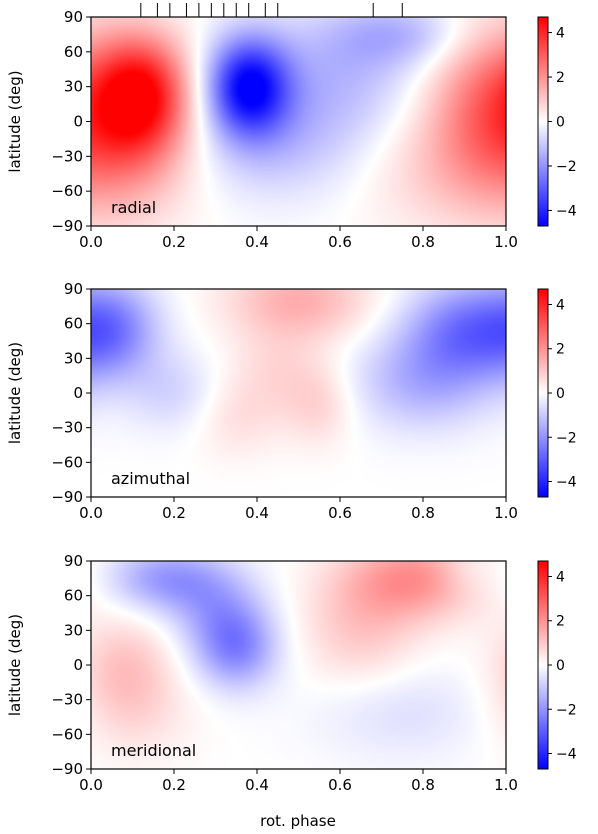 Image resolution: width=598 pixels, height=834 pixels. I want to click on panel-label: azimuthal, so click(150, 478).